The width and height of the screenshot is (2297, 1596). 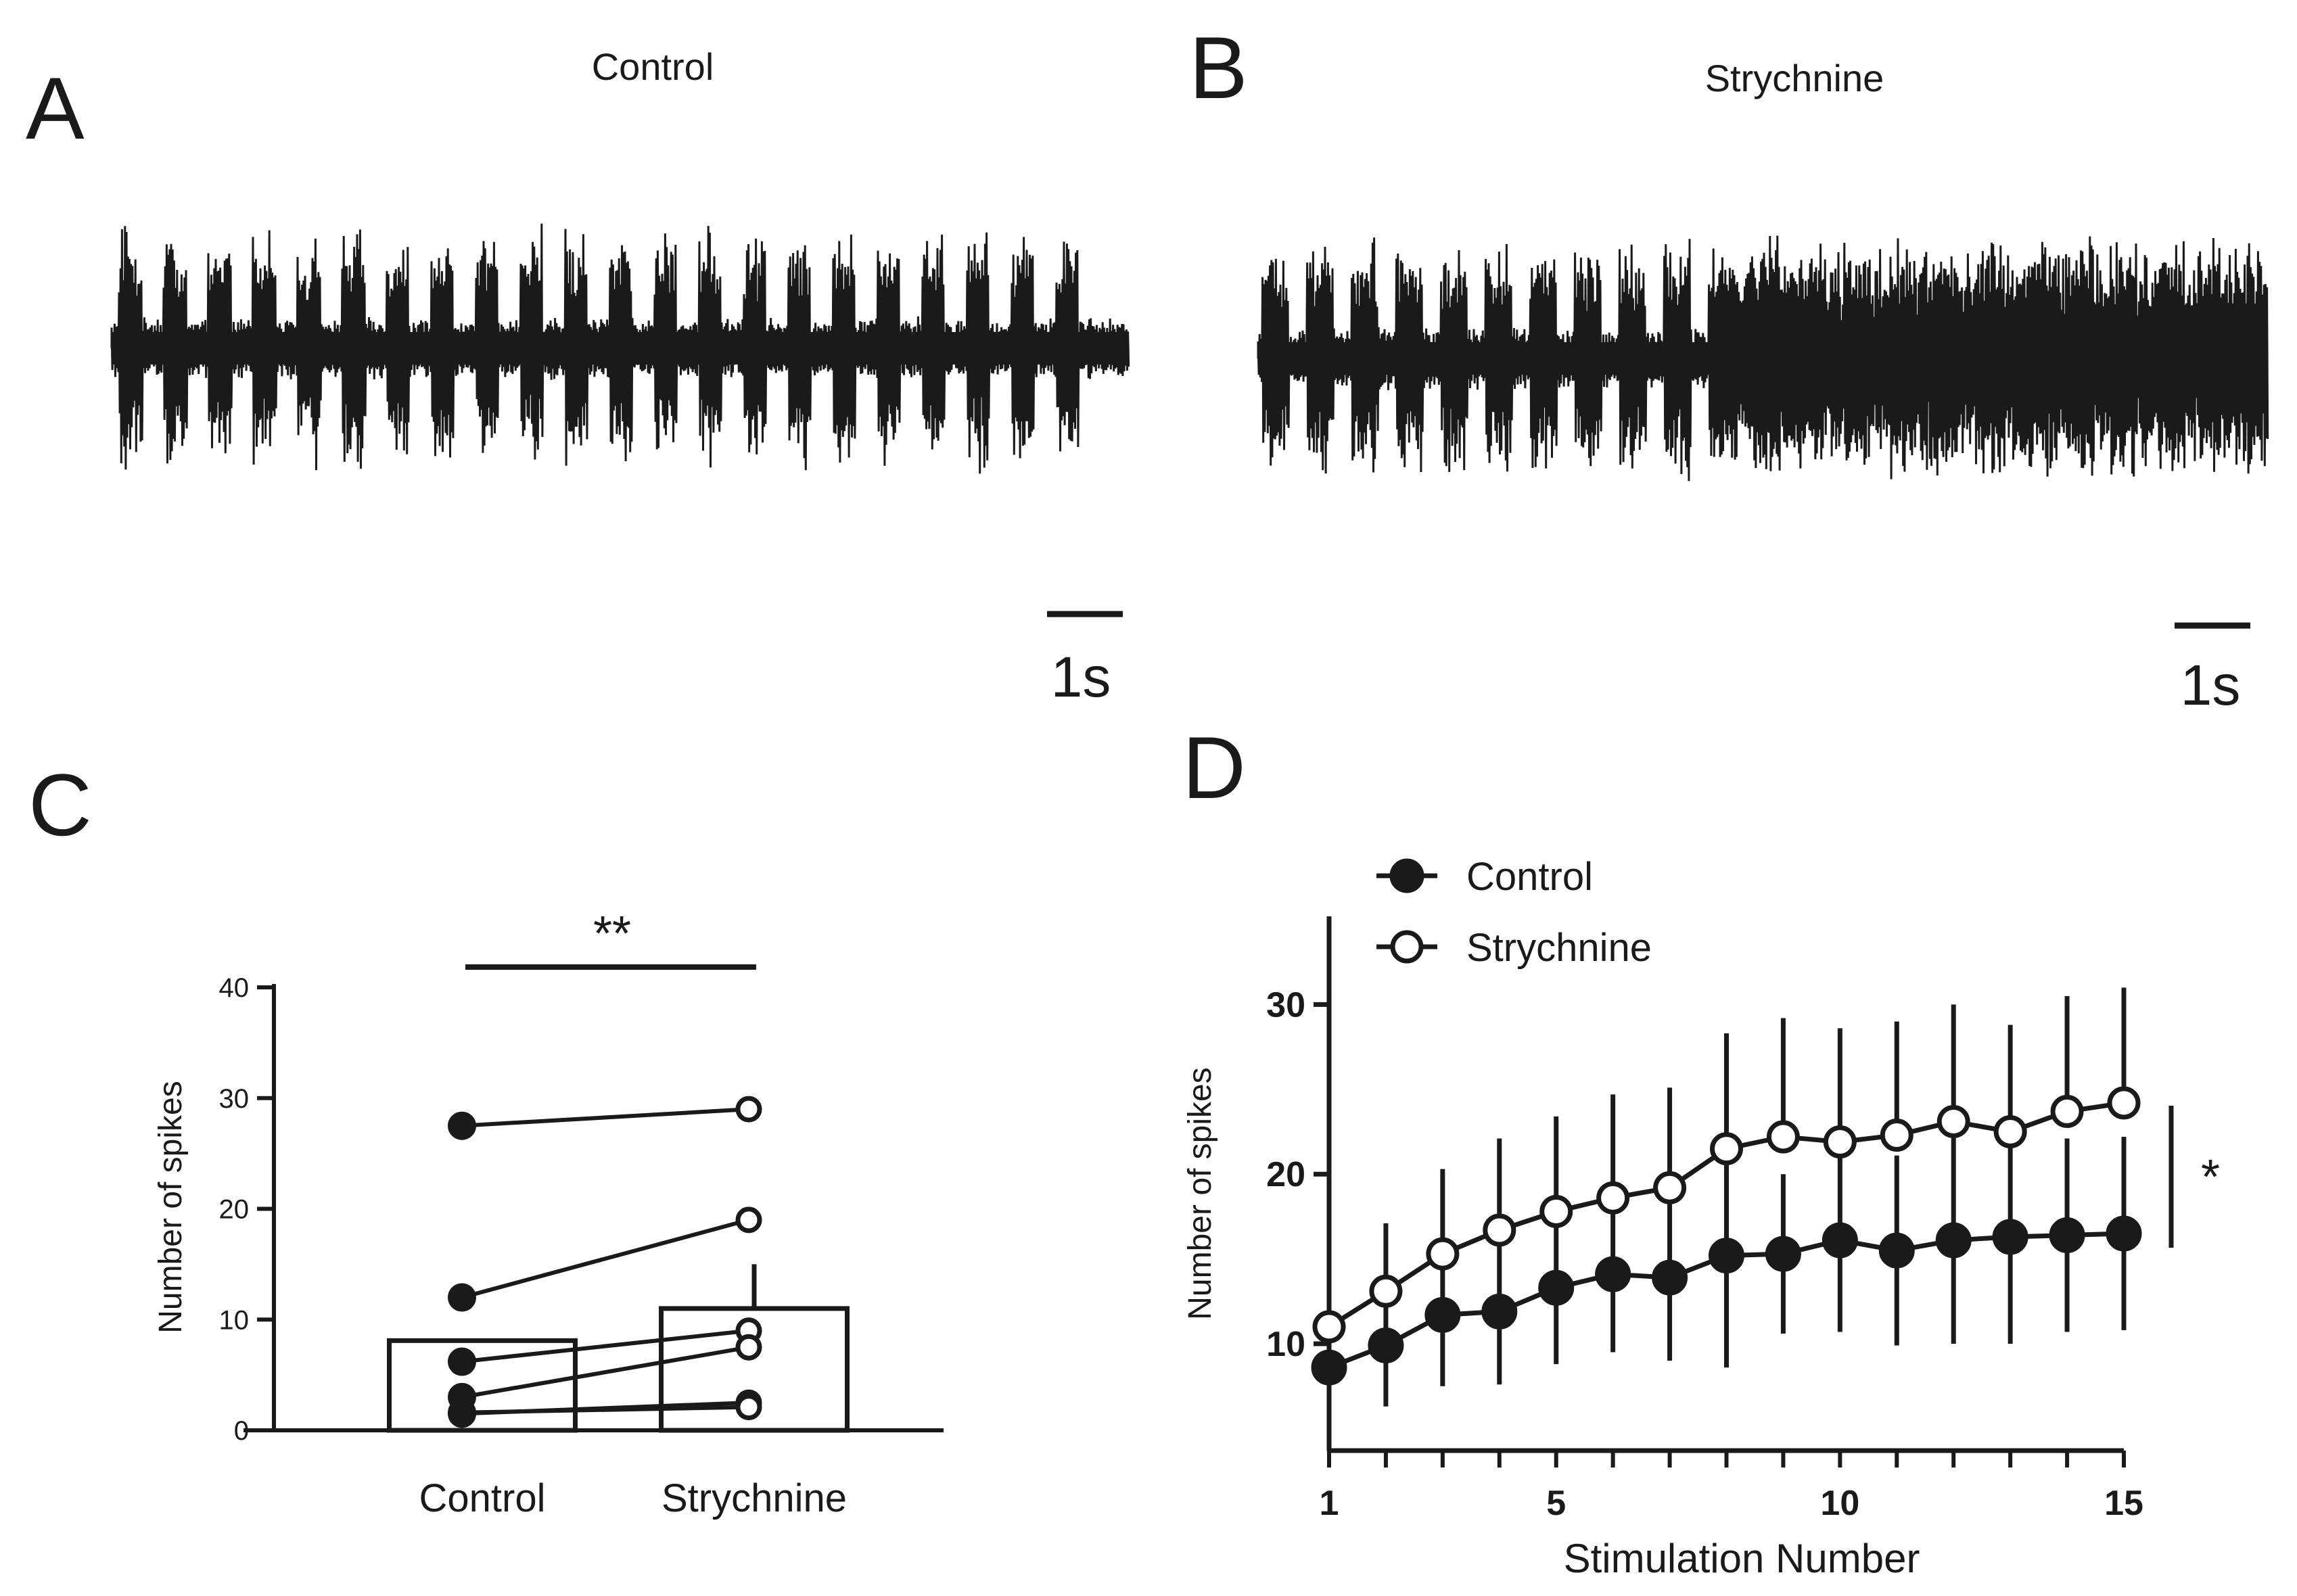 I want to click on legend-control-marker, so click(x=1407, y=875).